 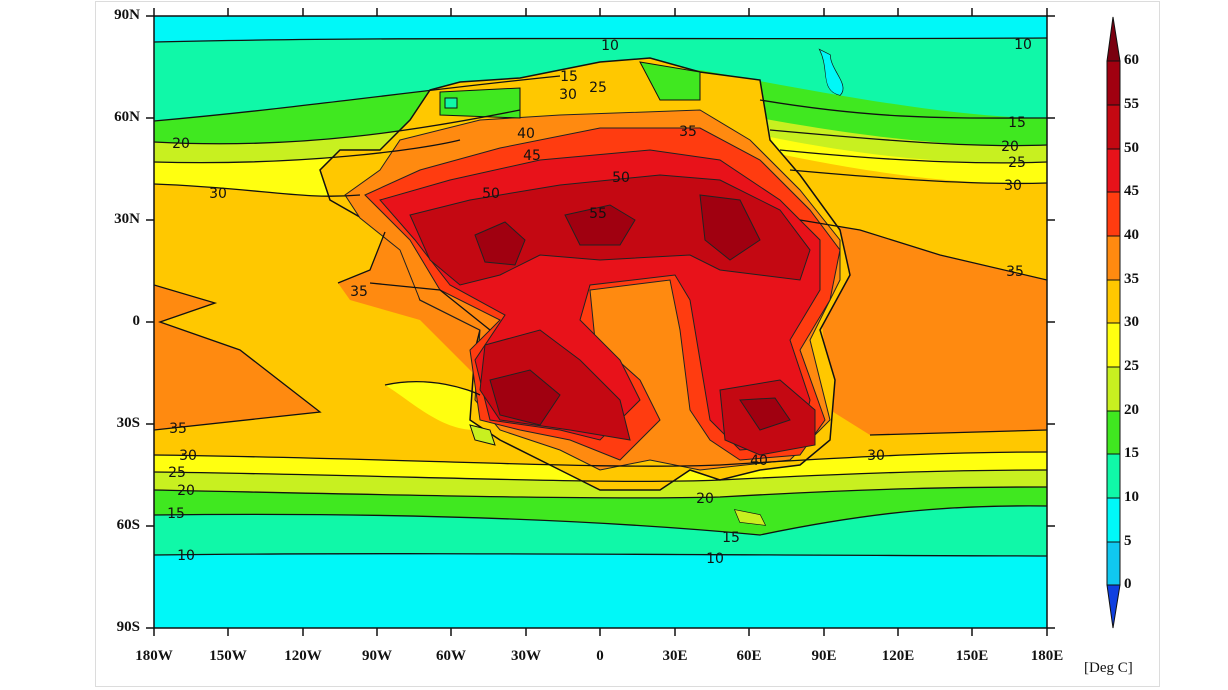 I want to click on y-tick-60s: 60S, so click(x=128, y=525).